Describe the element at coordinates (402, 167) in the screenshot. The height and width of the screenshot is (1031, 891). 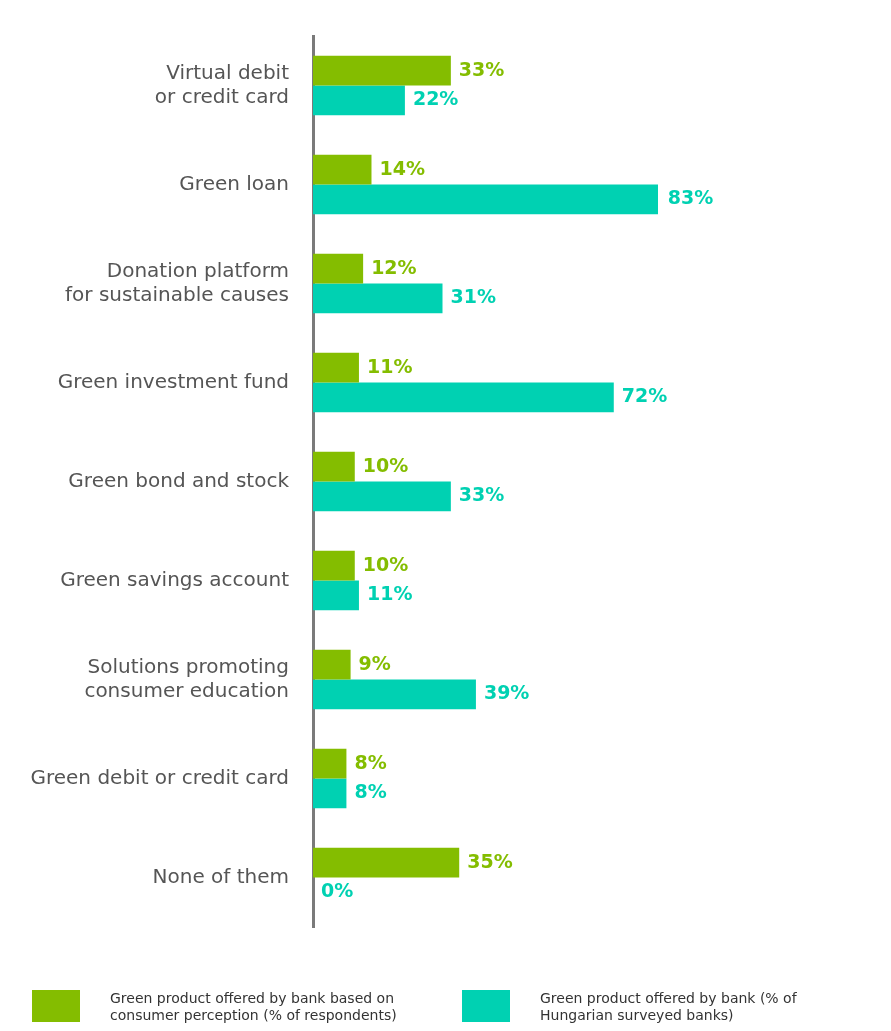
I see `data-label: 14%` at that location.